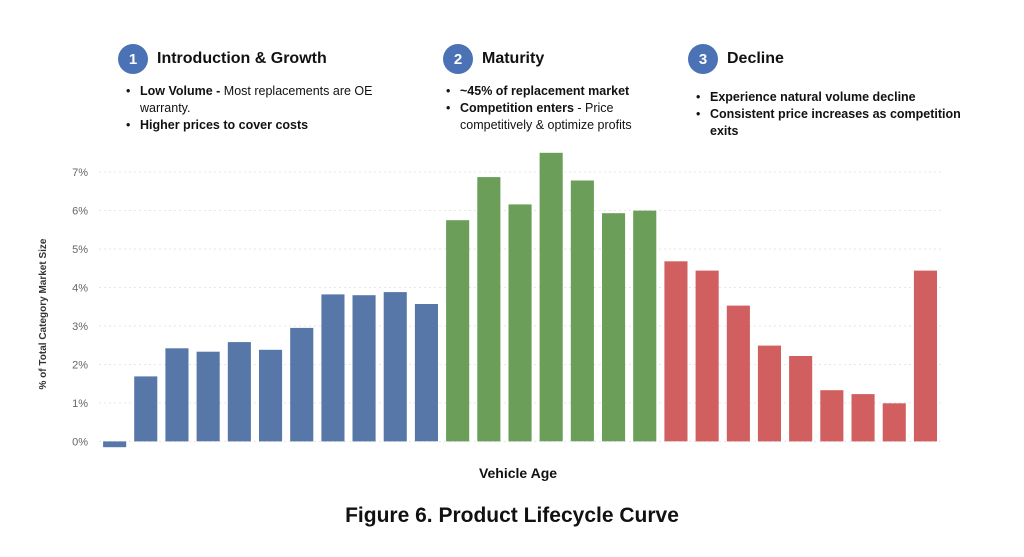 The height and width of the screenshot is (557, 1024). What do you see at coordinates (80, 212) in the screenshot?
I see `y-tick-label: 6%` at bounding box center [80, 212].